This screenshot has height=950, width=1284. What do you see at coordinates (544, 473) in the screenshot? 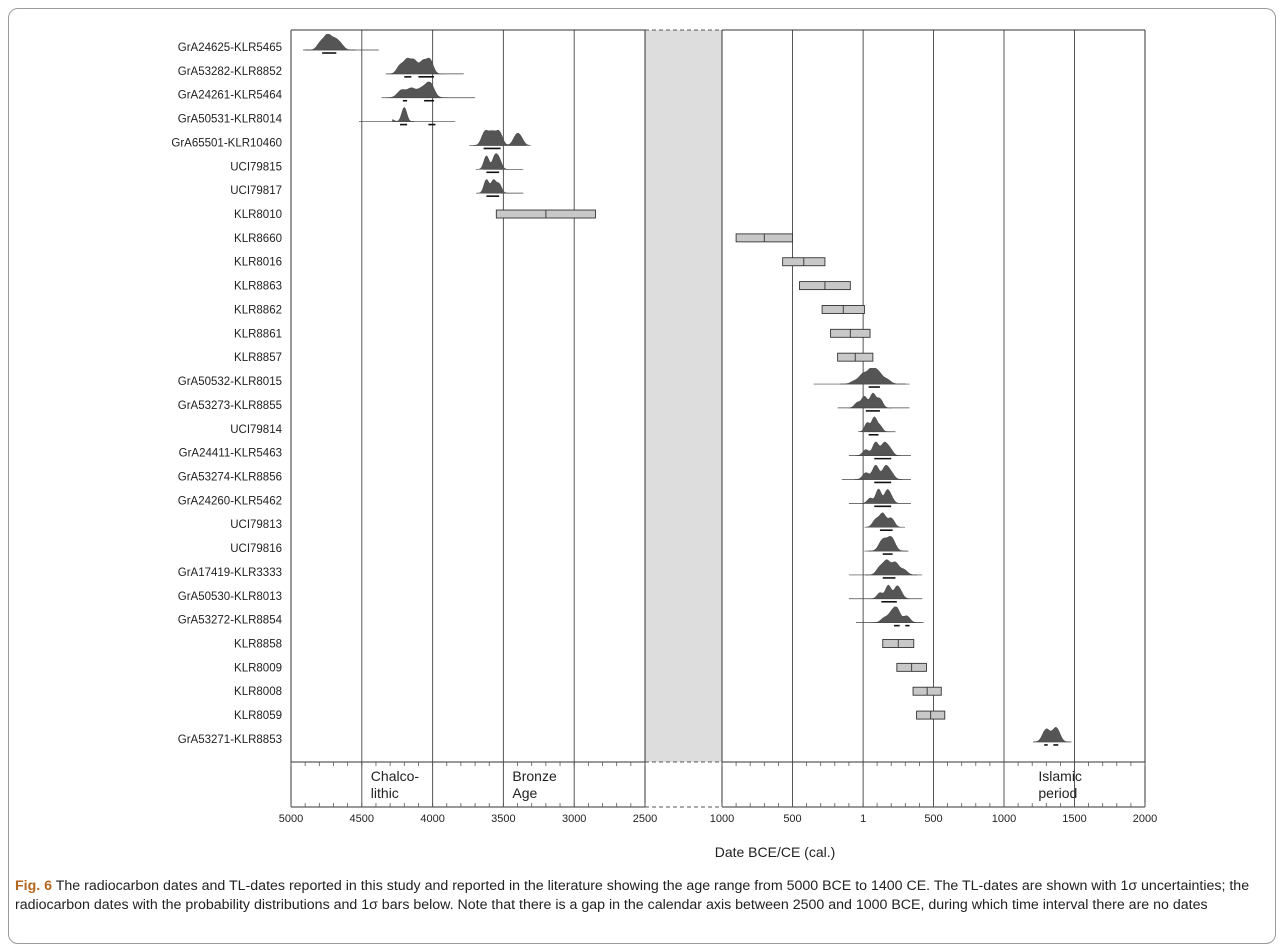
I see `sample-row: GrA53274-KLR8856` at bounding box center [544, 473].